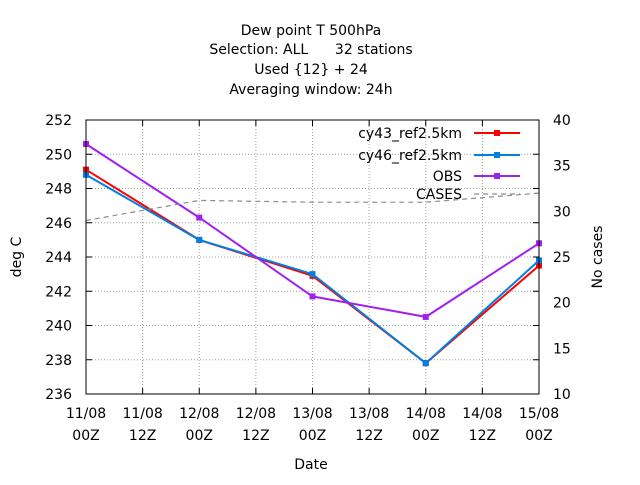 Image resolution: width=640 pixels, height=485 pixels. What do you see at coordinates (410, 156) in the screenshot?
I see `legend-label: cy46_ref2.5km` at bounding box center [410, 156].